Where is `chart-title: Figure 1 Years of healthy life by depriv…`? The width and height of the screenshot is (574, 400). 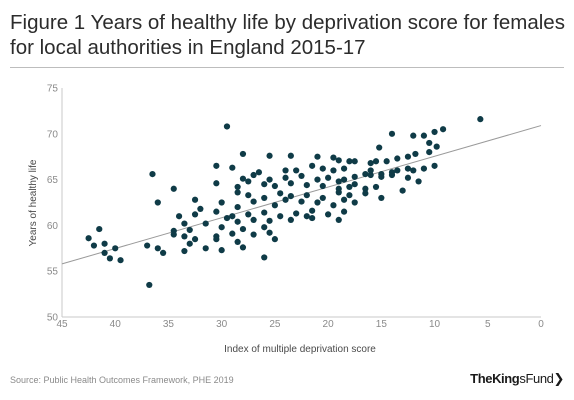
chart-title: Figure 1 Years of healthy life by depriv… is located at coordinates (287, 35).